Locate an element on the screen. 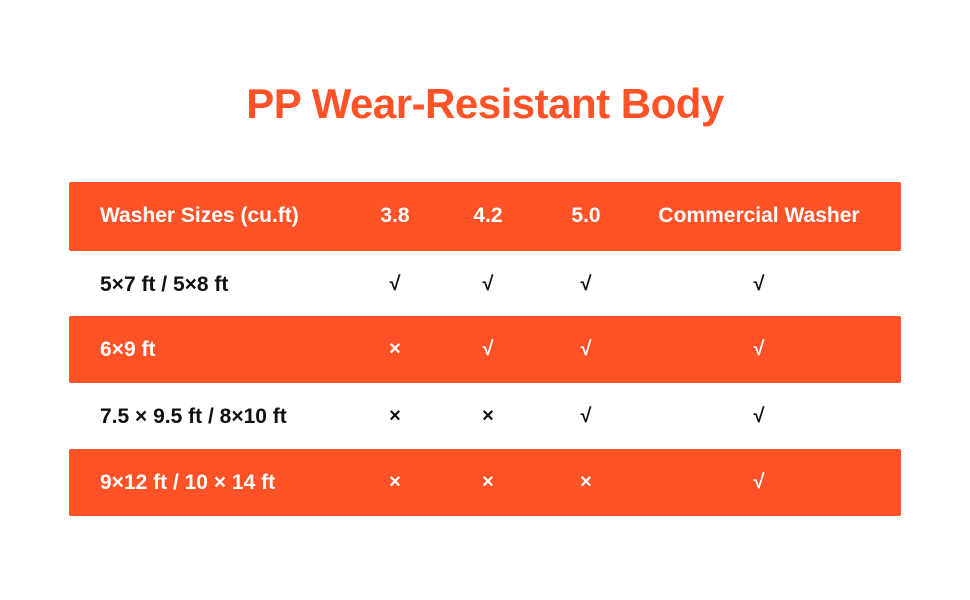 This screenshot has width=970, height=600. table-row: 7.5 × 9.5 ft / 8×10 ft × × √ √ is located at coordinates (485, 416).